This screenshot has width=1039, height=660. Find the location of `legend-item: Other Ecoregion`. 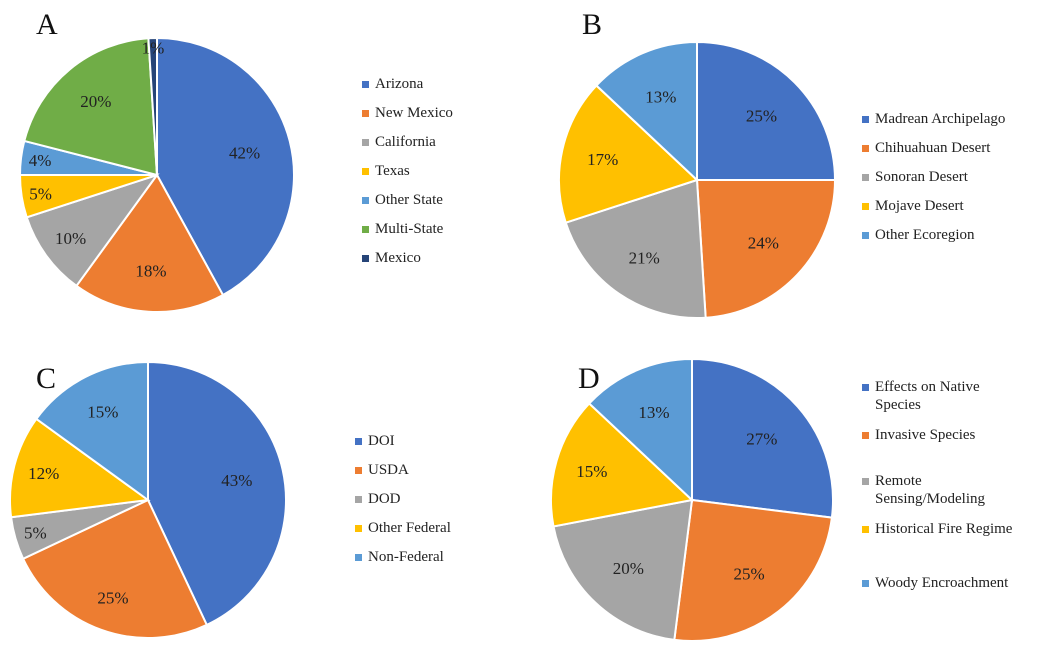

legend-item: Other Ecoregion is located at coordinates (918, 235).